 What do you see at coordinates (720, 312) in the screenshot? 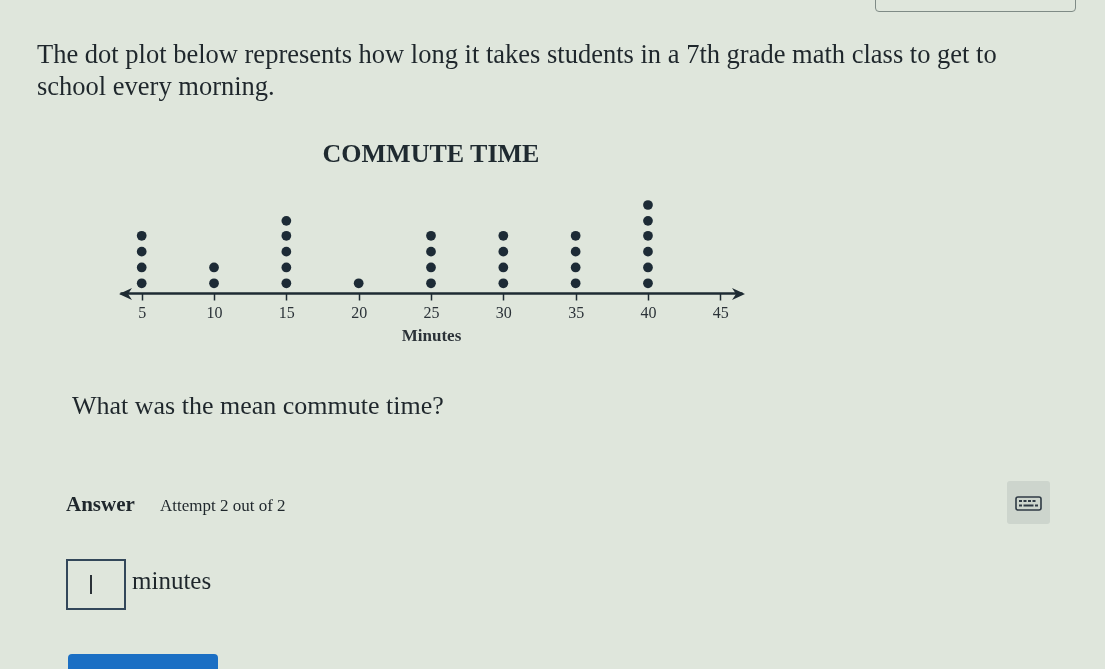
I see `x-tick-label: 45` at bounding box center [720, 312].